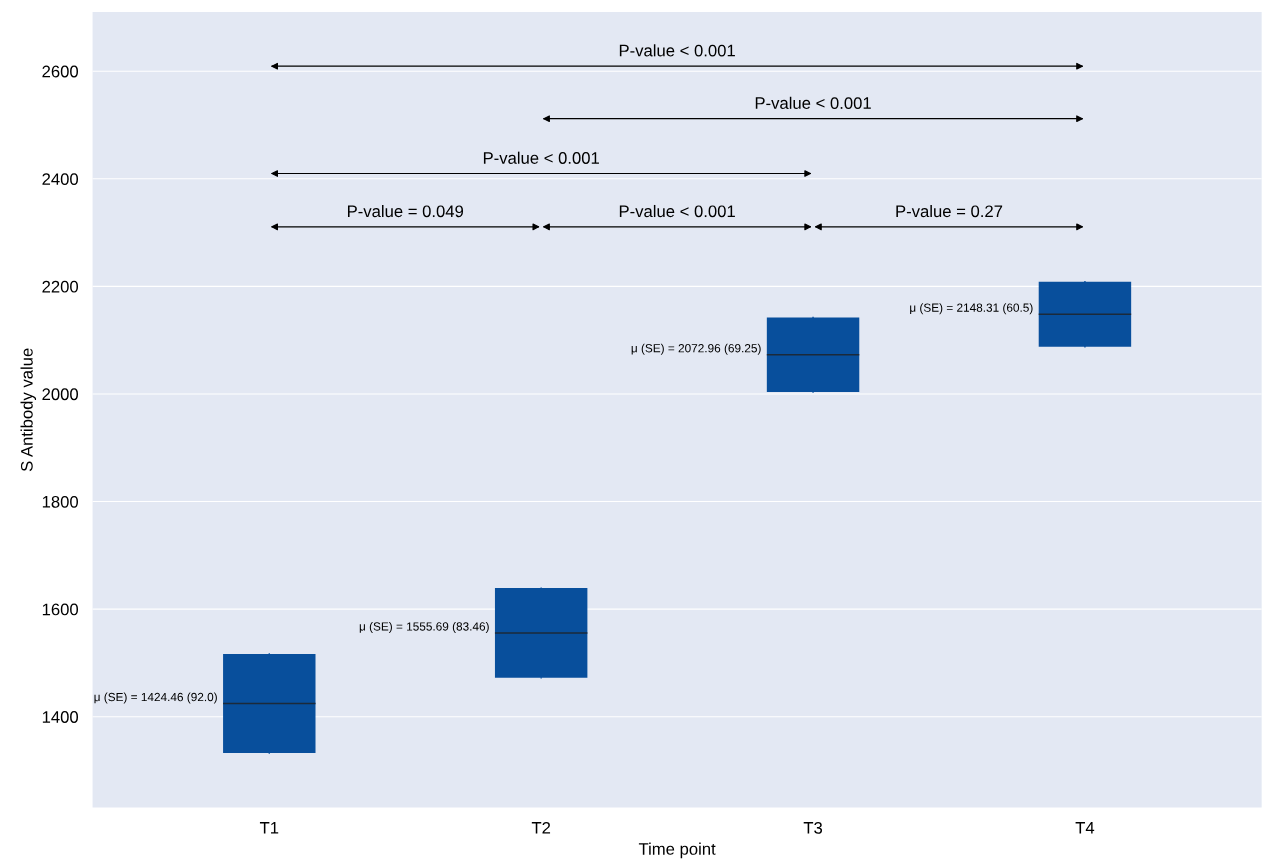  What do you see at coordinates (949, 211) in the screenshot?
I see `annotation: P-value = 0.27` at bounding box center [949, 211].